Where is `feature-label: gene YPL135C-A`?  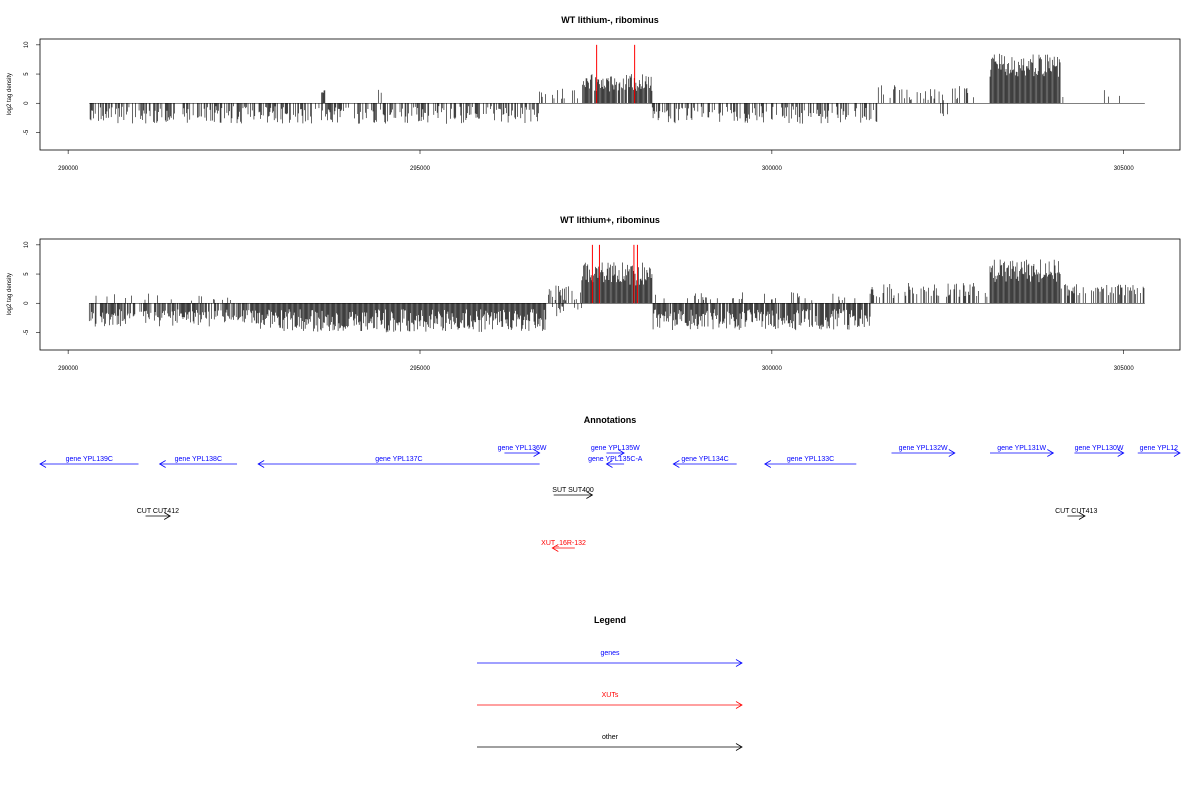 feature-label: gene YPL135C-A is located at coordinates (615, 459).